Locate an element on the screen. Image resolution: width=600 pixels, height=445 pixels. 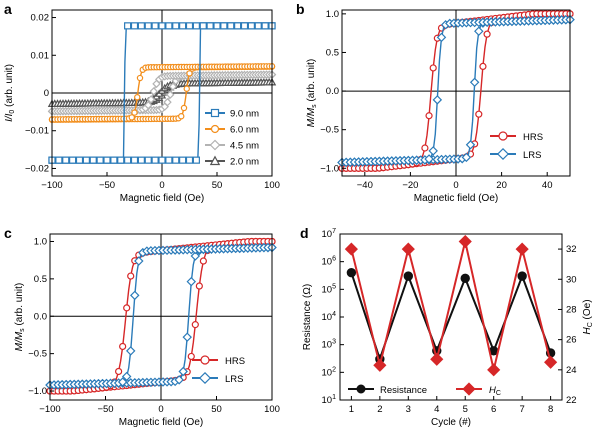
series-H is located at coordinates (451, 305).